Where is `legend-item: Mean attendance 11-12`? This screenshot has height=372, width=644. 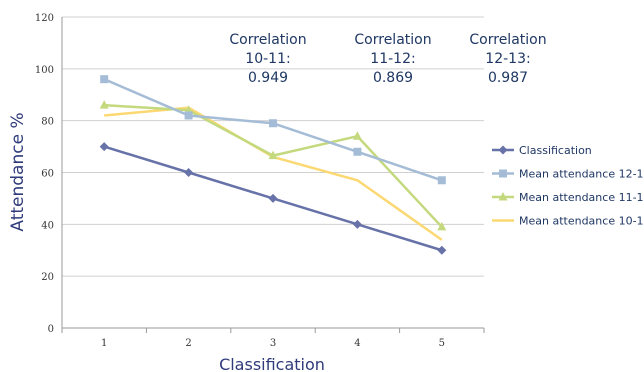
legend-item: Mean attendance 11-12 is located at coordinates (568, 197).